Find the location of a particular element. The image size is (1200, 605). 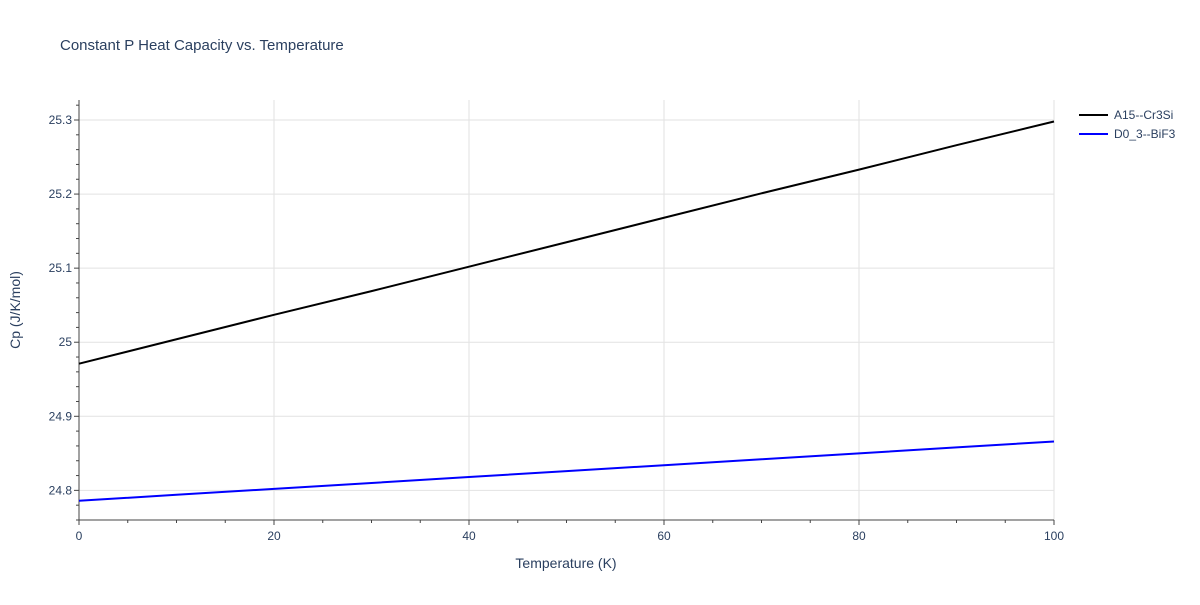

legend-item: A15--Cr3Si is located at coordinates (1126, 115).